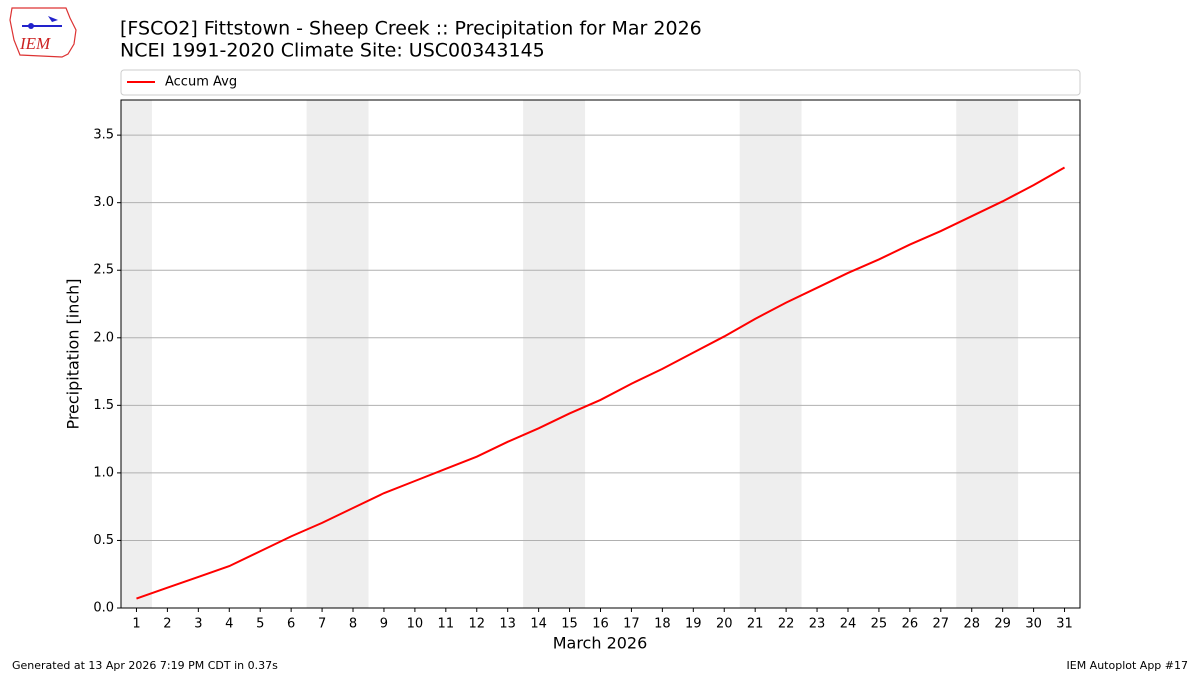 Image resolution: width=1200 pixels, height=675 pixels. I want to click on legend-label: Accum Avg, so click(201, 82).